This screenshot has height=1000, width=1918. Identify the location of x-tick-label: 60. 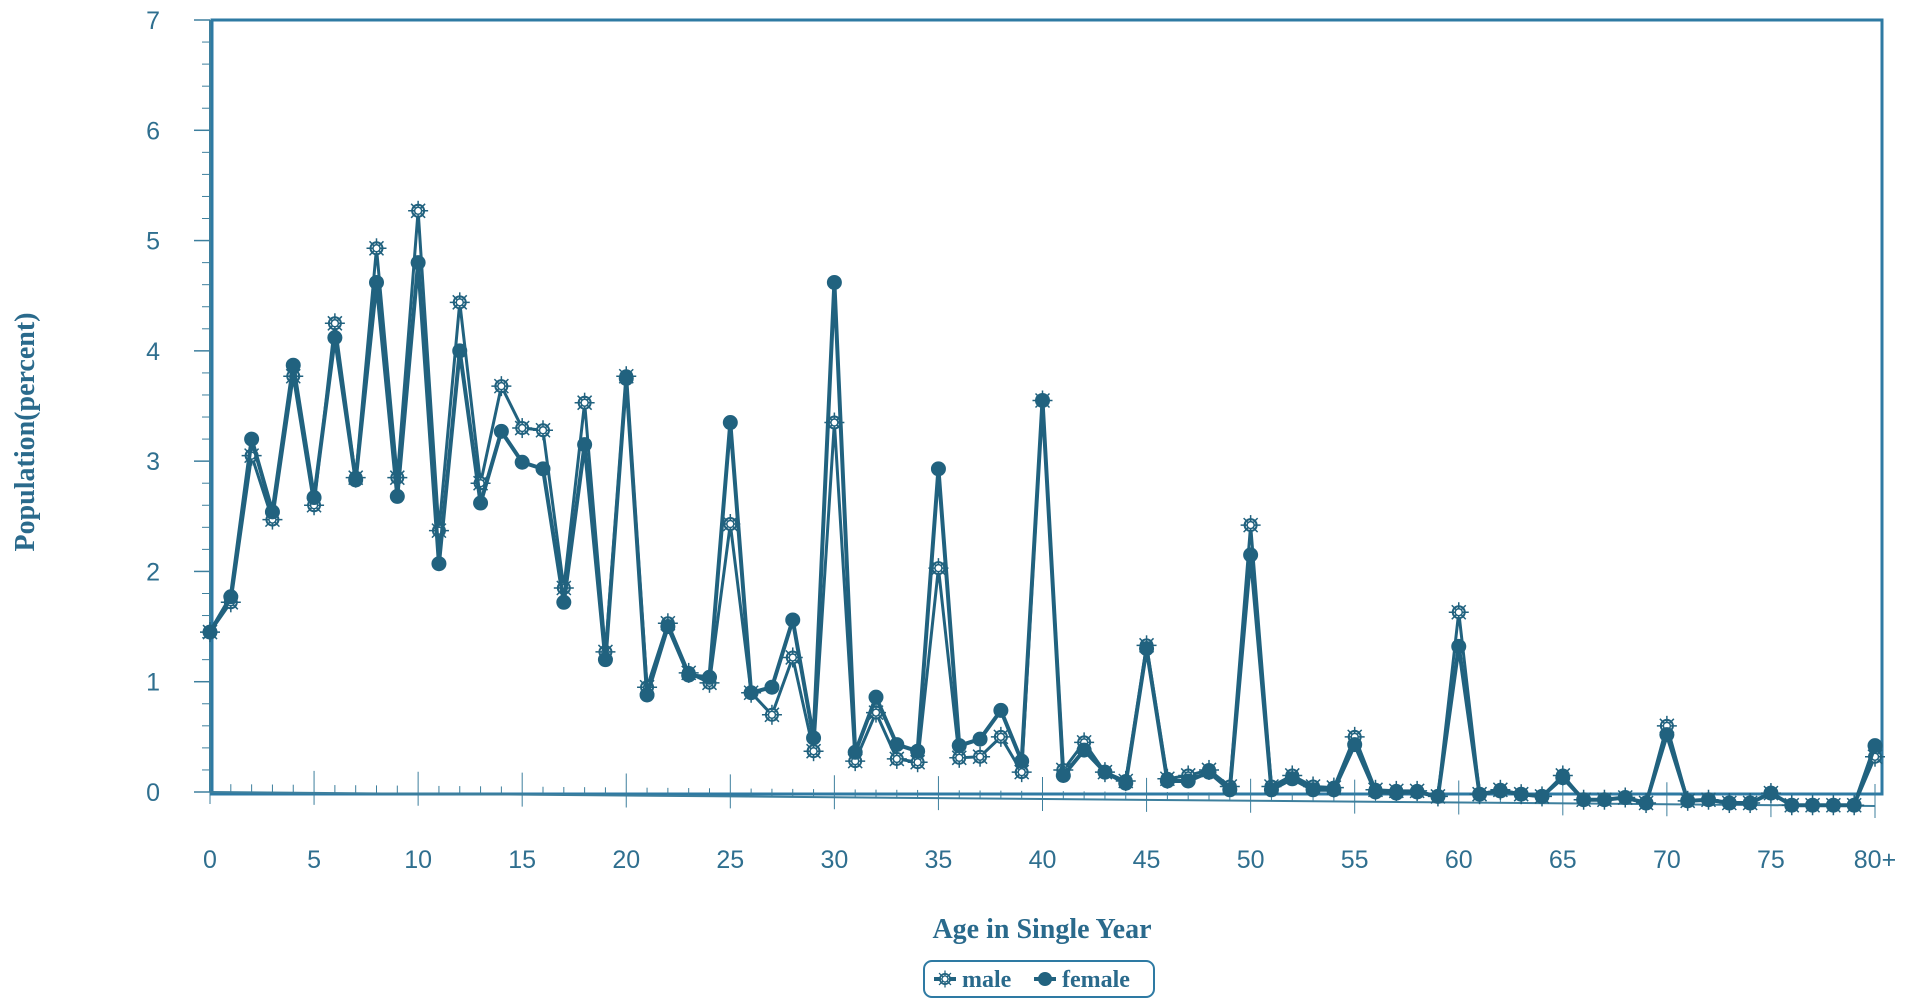
(1459, 860).